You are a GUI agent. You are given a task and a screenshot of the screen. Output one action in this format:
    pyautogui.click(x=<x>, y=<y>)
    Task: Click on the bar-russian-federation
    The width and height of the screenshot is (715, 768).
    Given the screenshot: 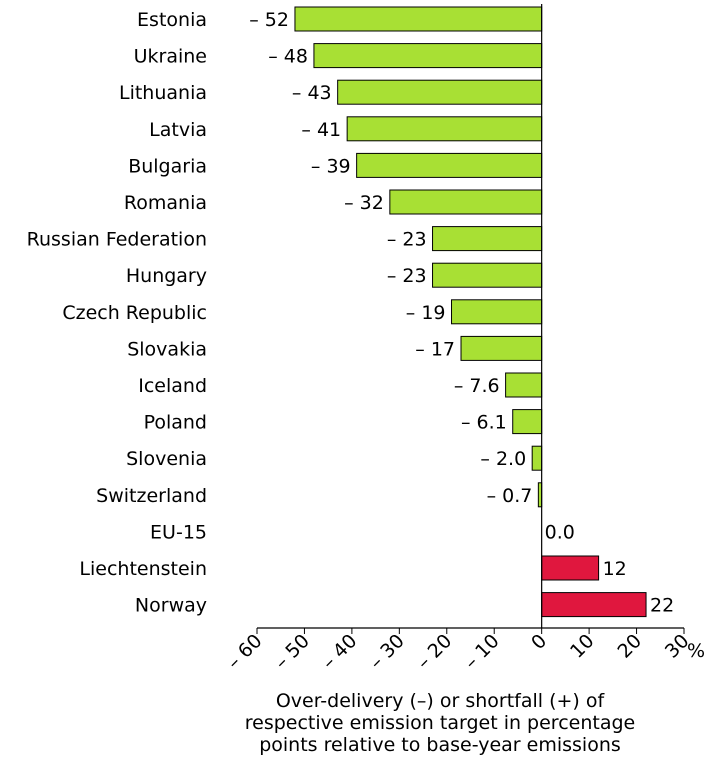 What is the action you would take?
    pyautogui.click(x=487, y=239)
    